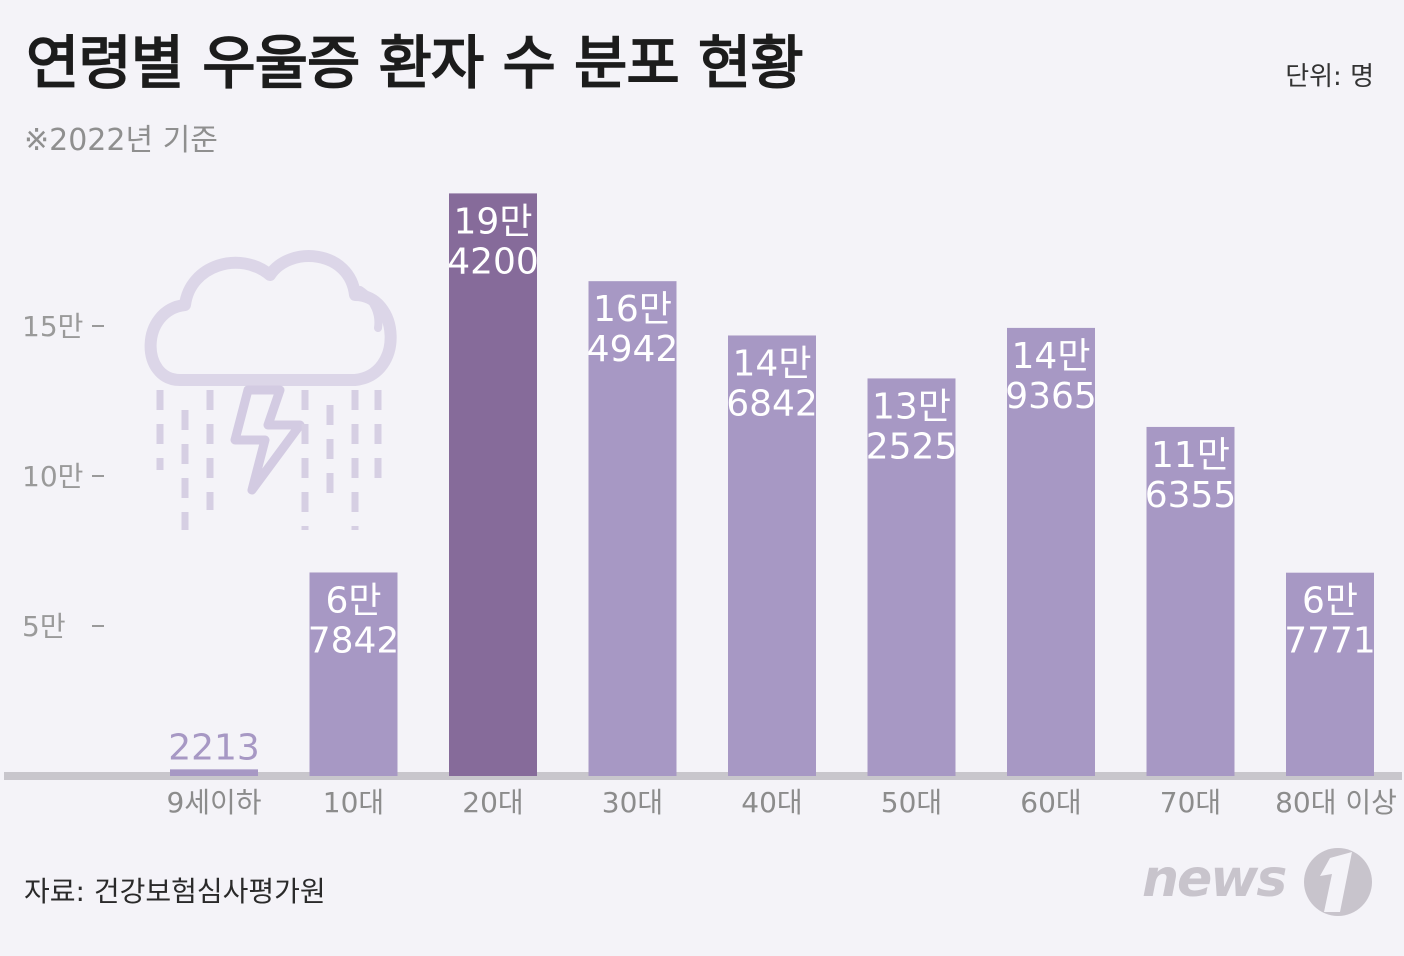  Describe the element at coordinates (1336, 802) in the screenshot. I see `x-tick-label: 80대 이상` at that location.